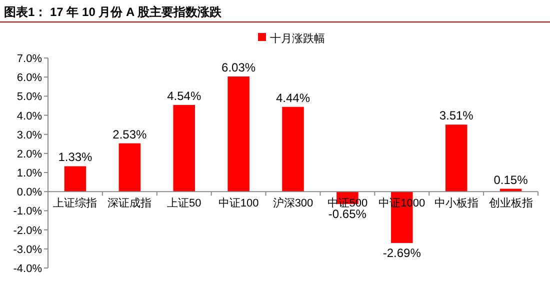 The width and height of the screenshot is (550, 301). I want to click on data-label: 4.54%, so click(184, 95).